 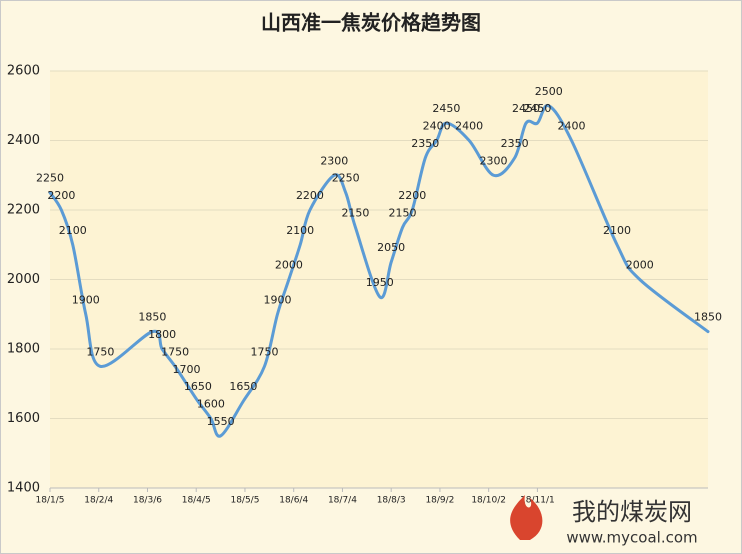 What do you see at coordinates (23, 210) in the screenshot?
I see `y-tick-label: 2200` at bounding box center [23, 210].